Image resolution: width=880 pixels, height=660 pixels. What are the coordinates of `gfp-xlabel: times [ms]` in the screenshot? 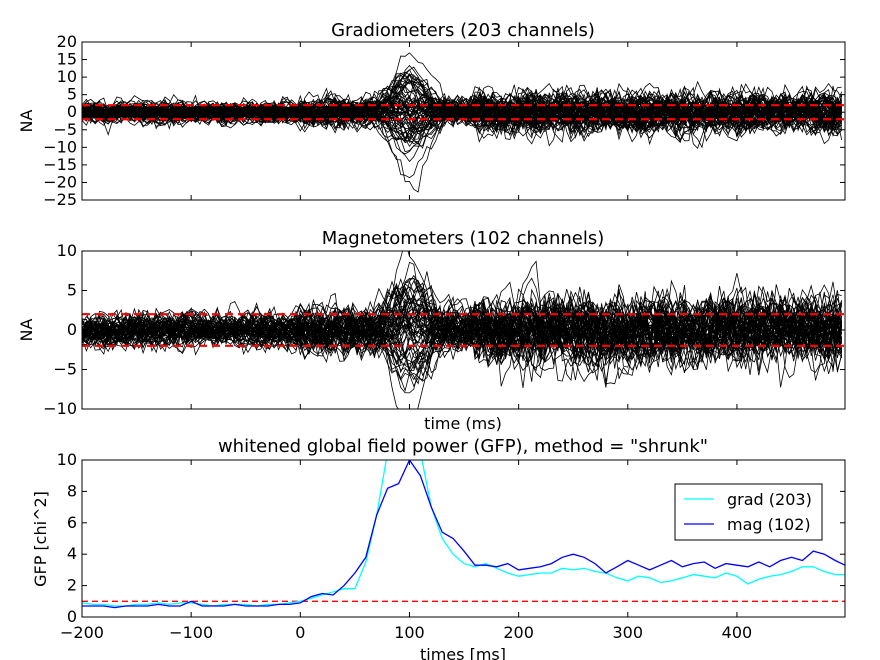 It's located at (463, 652).